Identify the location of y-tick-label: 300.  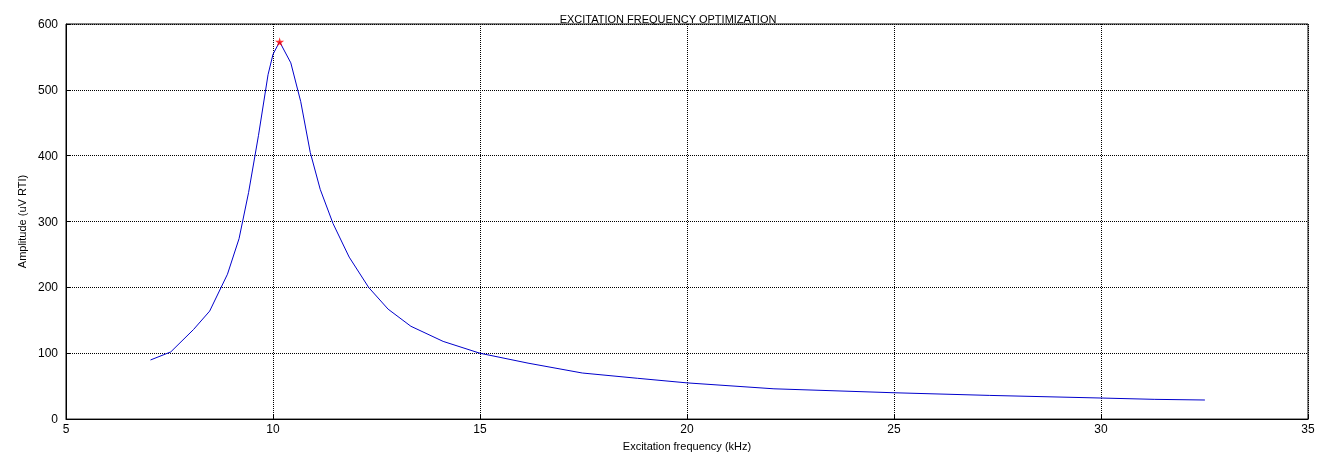
(48, 221).